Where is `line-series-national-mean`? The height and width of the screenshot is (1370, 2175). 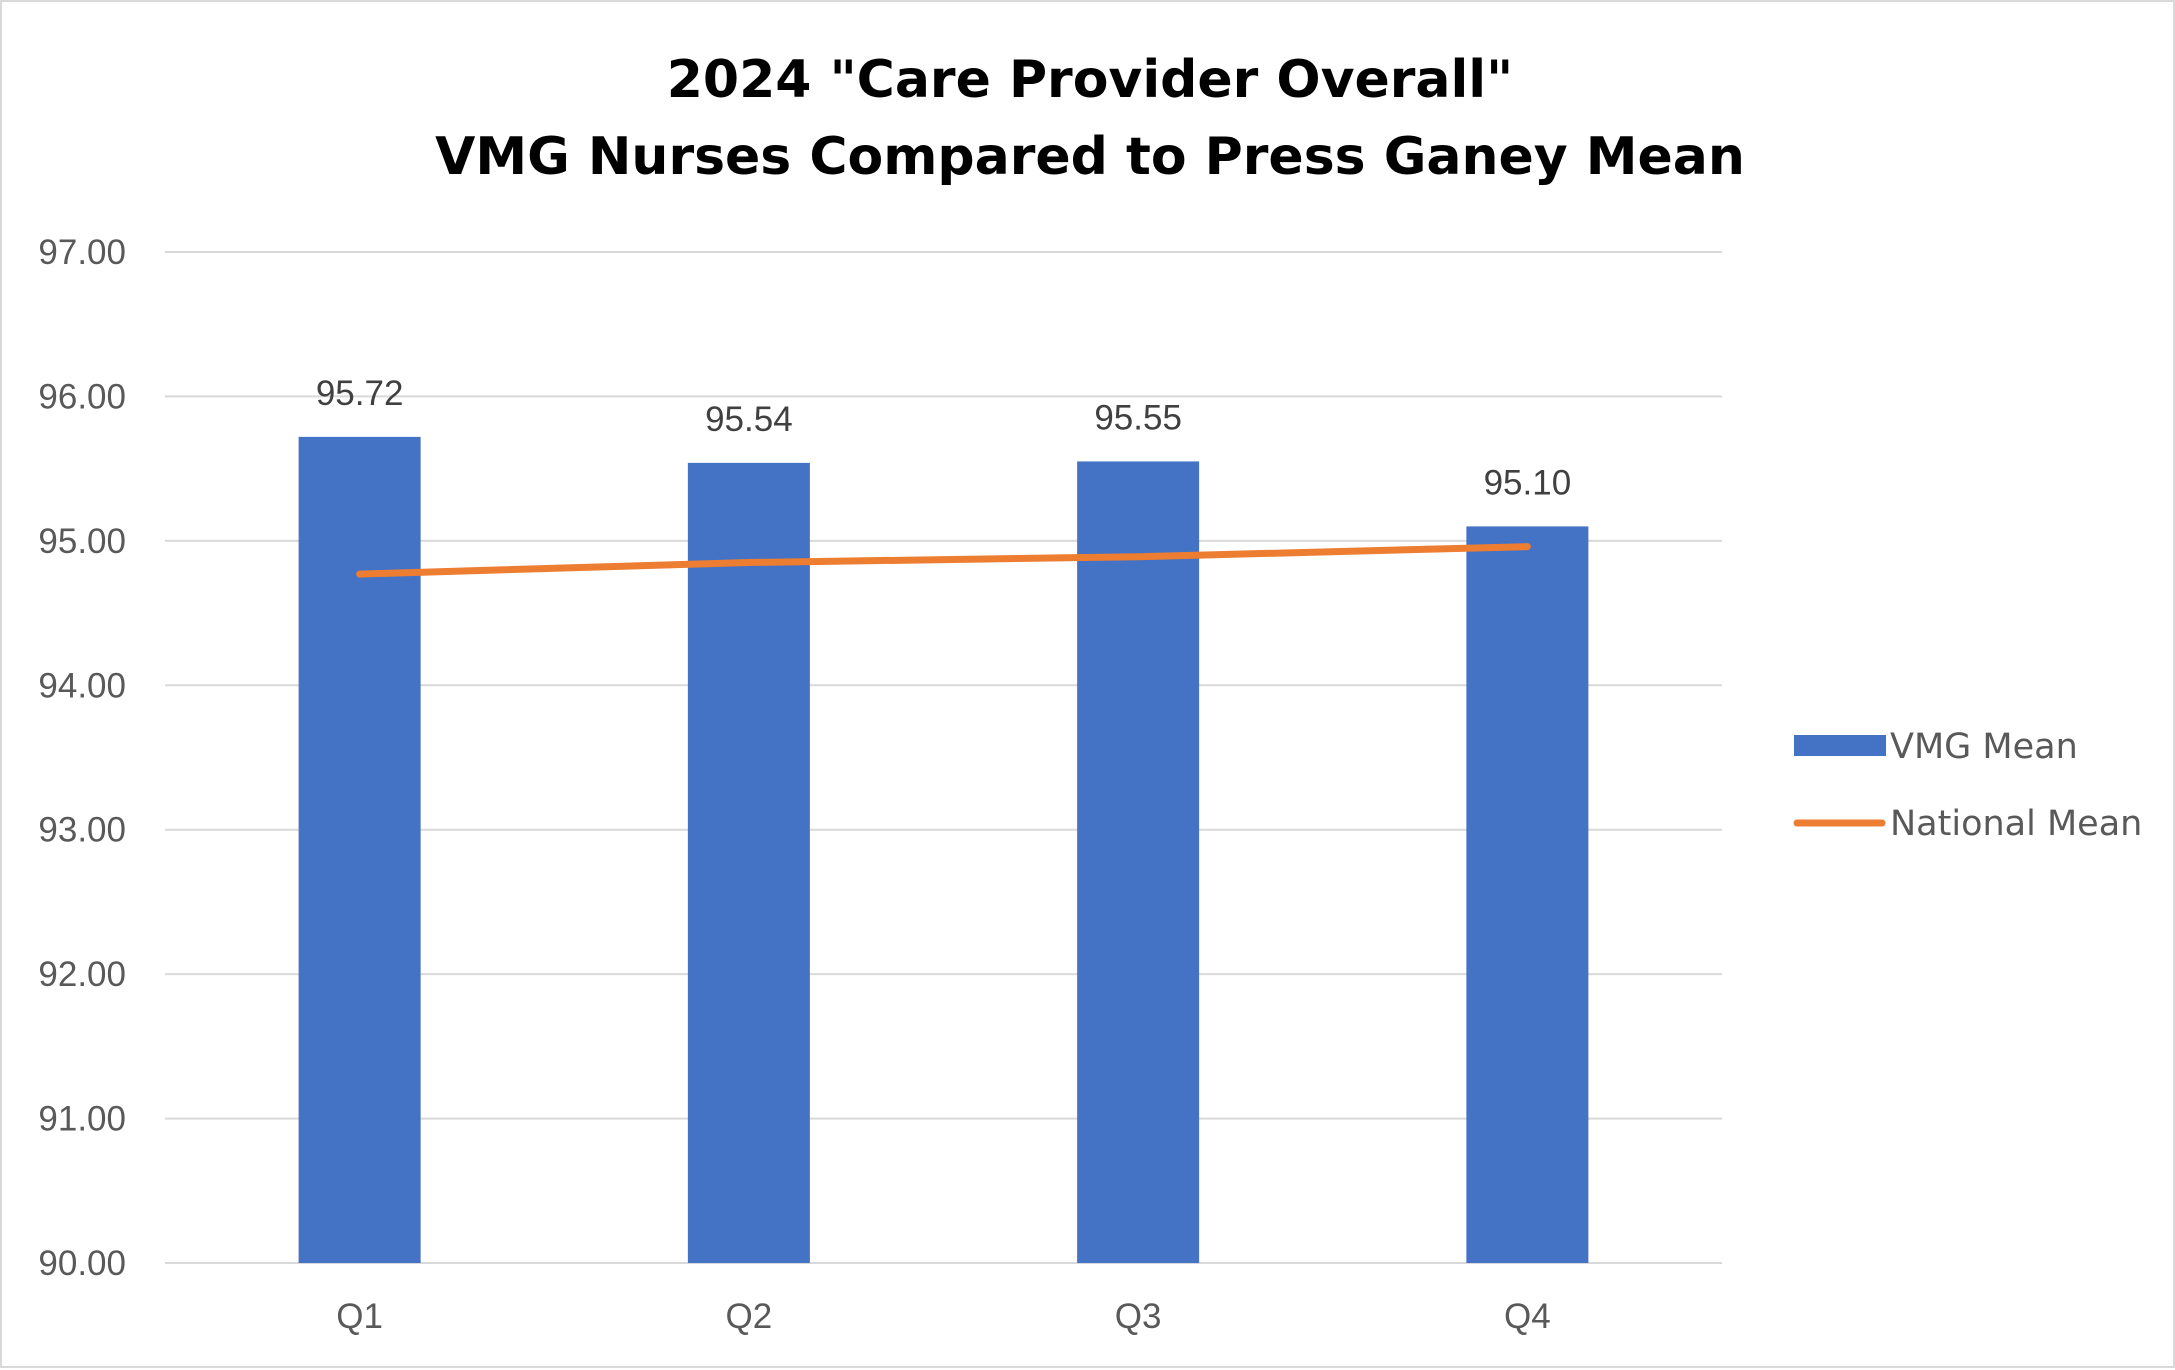 line-series-national-mean is located at coordinates (943, 560).